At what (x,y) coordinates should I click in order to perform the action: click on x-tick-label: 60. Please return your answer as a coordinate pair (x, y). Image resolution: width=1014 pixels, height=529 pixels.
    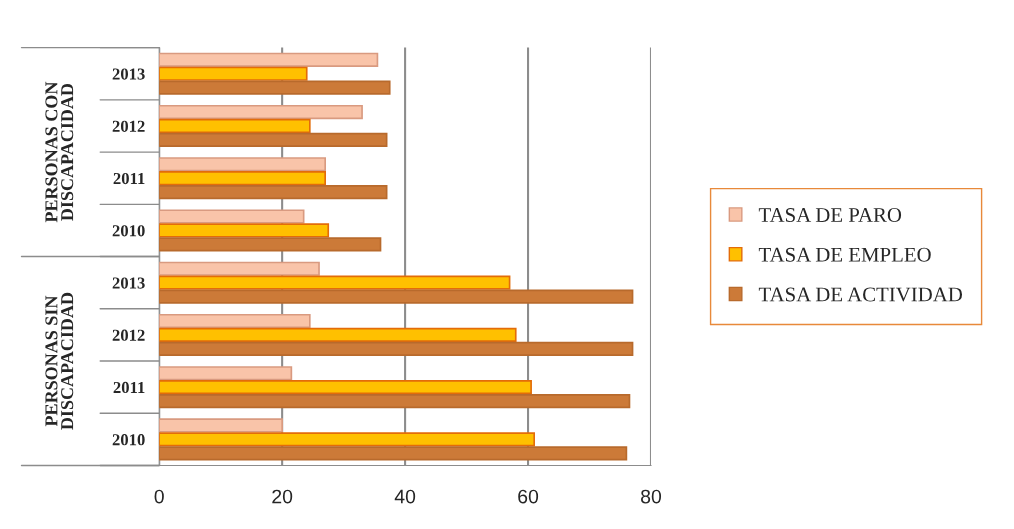
    Looking at the image, I should click on (528, 496).